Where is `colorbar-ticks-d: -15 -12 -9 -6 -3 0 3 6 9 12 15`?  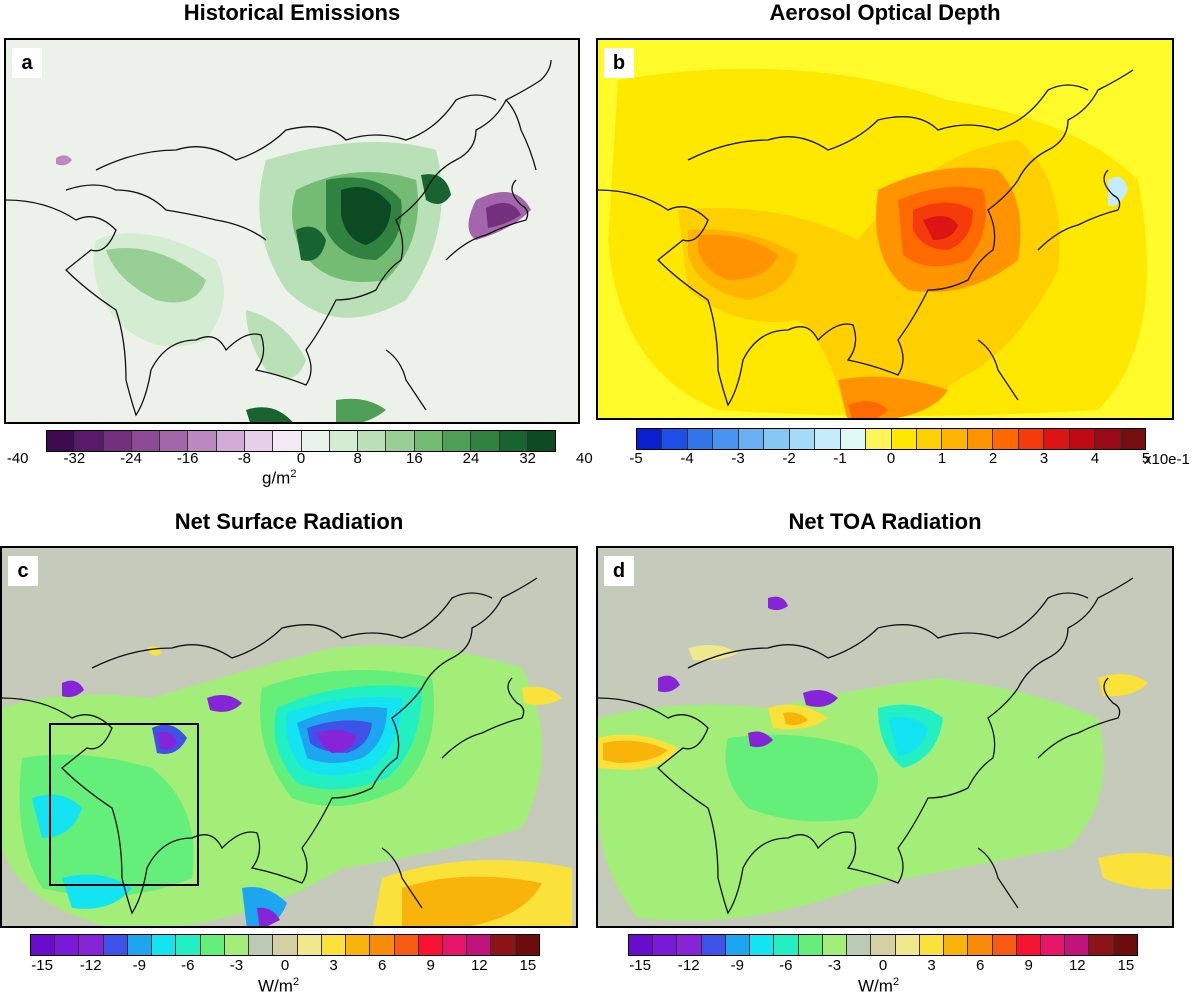 colorbar-ticks-d: -15 -12 -9 -6 -3 0 3 6 9 12 15 is located at coordinates (883, 967).